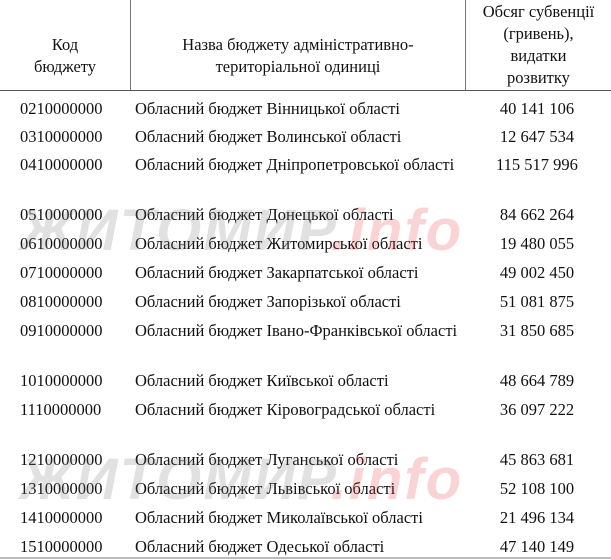  Describe the element at coordinates (267, 459) in the screenshot. I see `cell-name: Обласний бюджет Луганської області` at that location.